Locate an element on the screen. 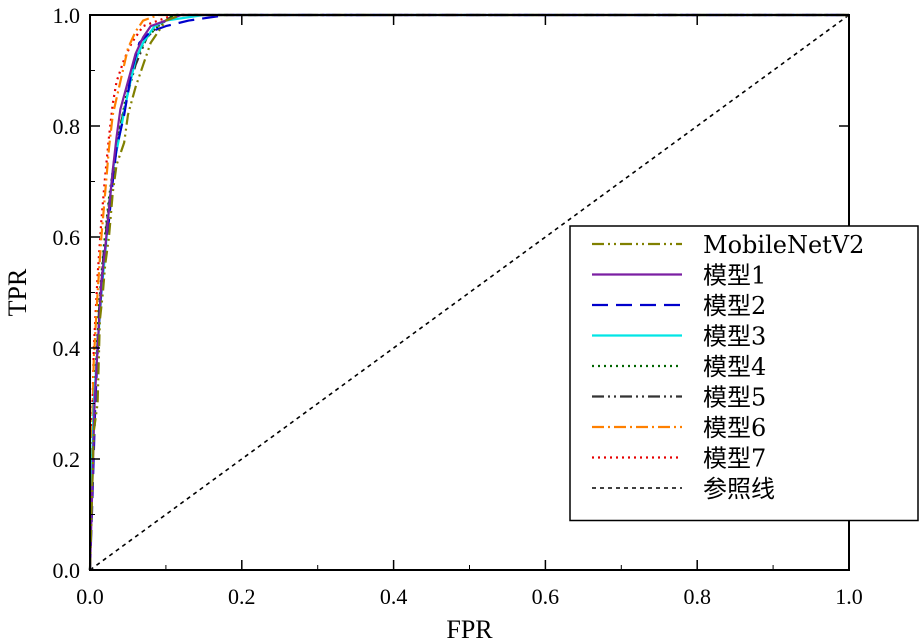 The image size is (921, 642). y-tick-label: 1.0 is located at coordinates (67, 15).